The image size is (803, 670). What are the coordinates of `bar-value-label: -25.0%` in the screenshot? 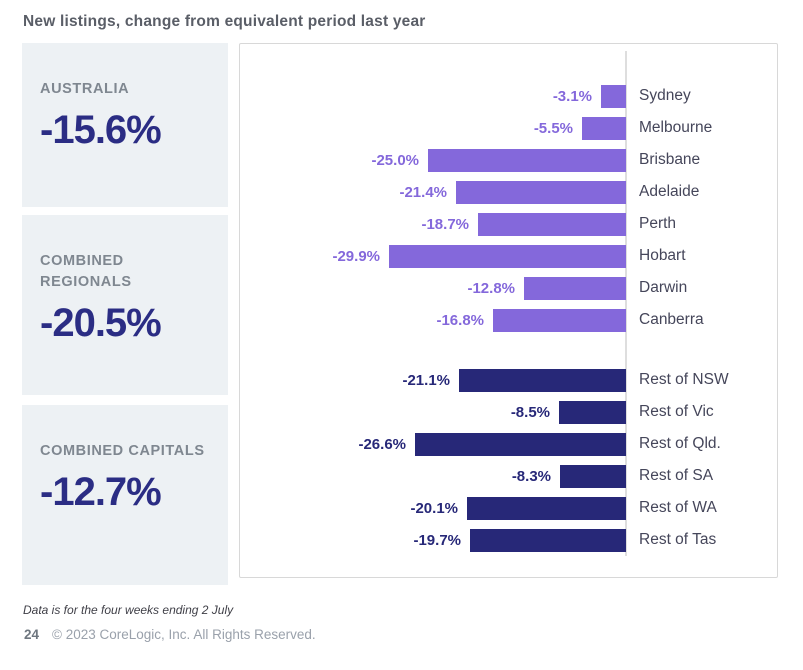 It's located at (395, 160).